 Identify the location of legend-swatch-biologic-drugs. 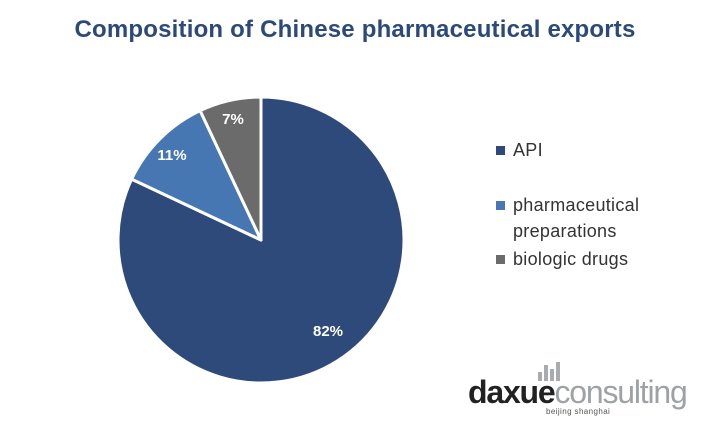
(500, 259).